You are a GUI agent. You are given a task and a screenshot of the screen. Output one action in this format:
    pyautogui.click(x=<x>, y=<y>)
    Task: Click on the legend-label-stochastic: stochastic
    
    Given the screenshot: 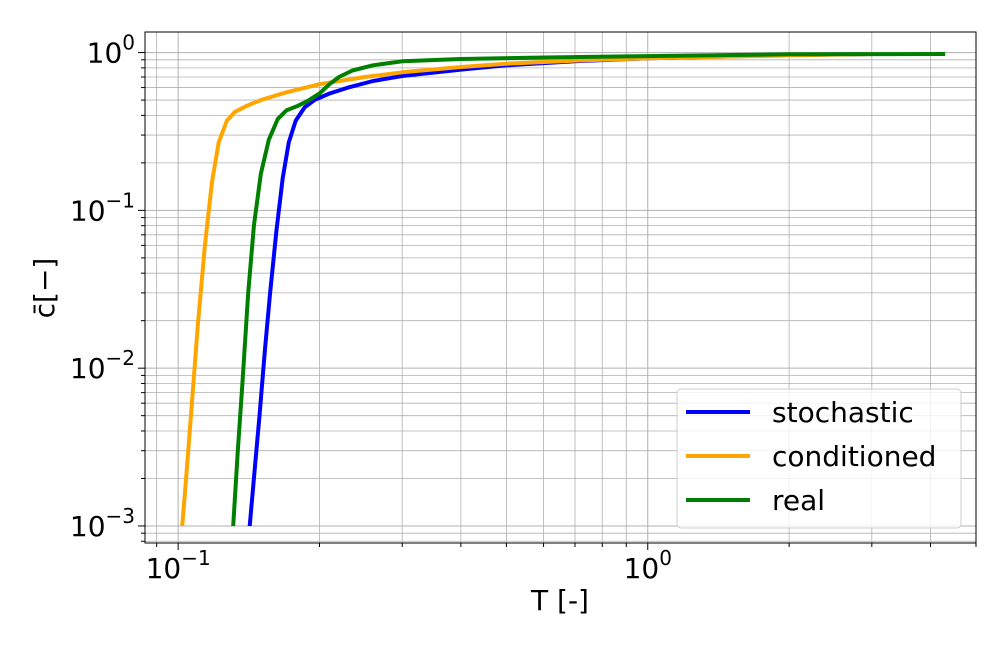 What is the action you would take?
    pyautogui.click(x=843, y=412)
    